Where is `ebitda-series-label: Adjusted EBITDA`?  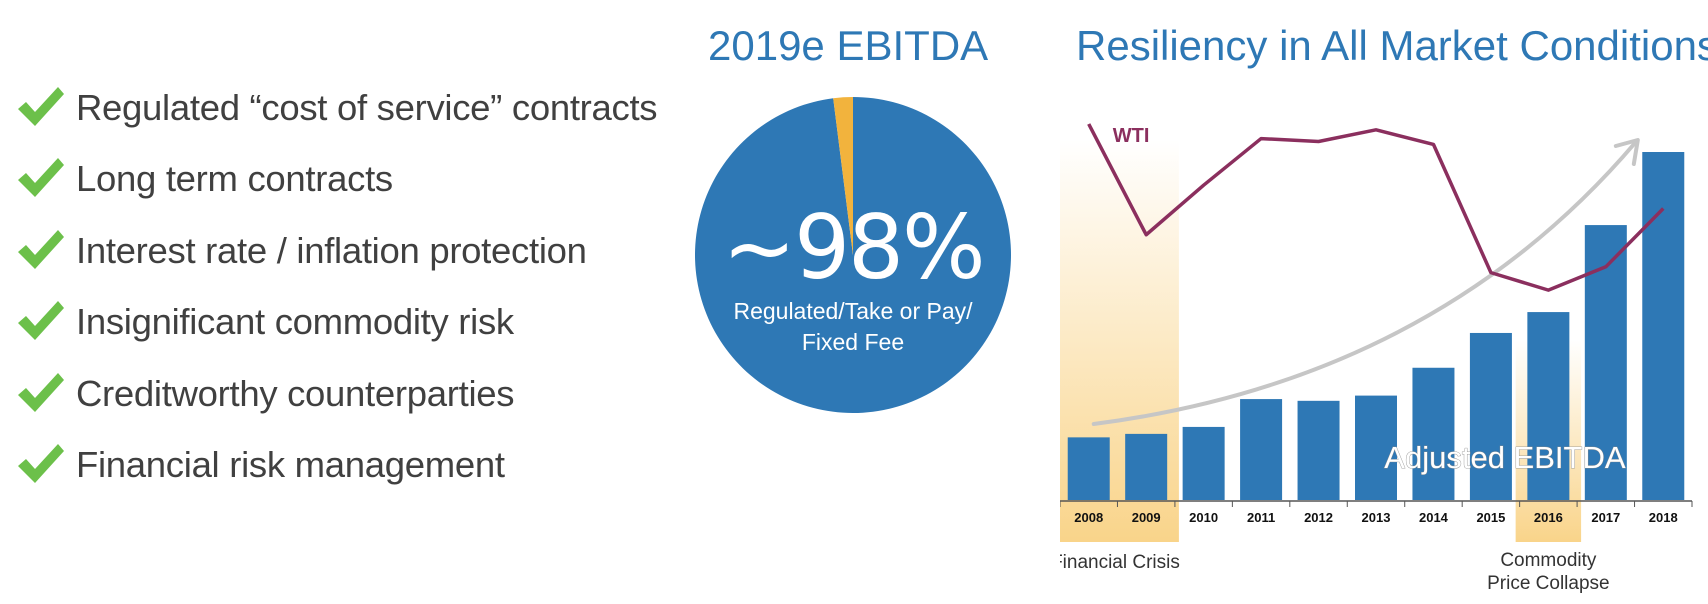 ebitda-series-label: Adjusted EBITDA is located at coordinates (1505, 457).